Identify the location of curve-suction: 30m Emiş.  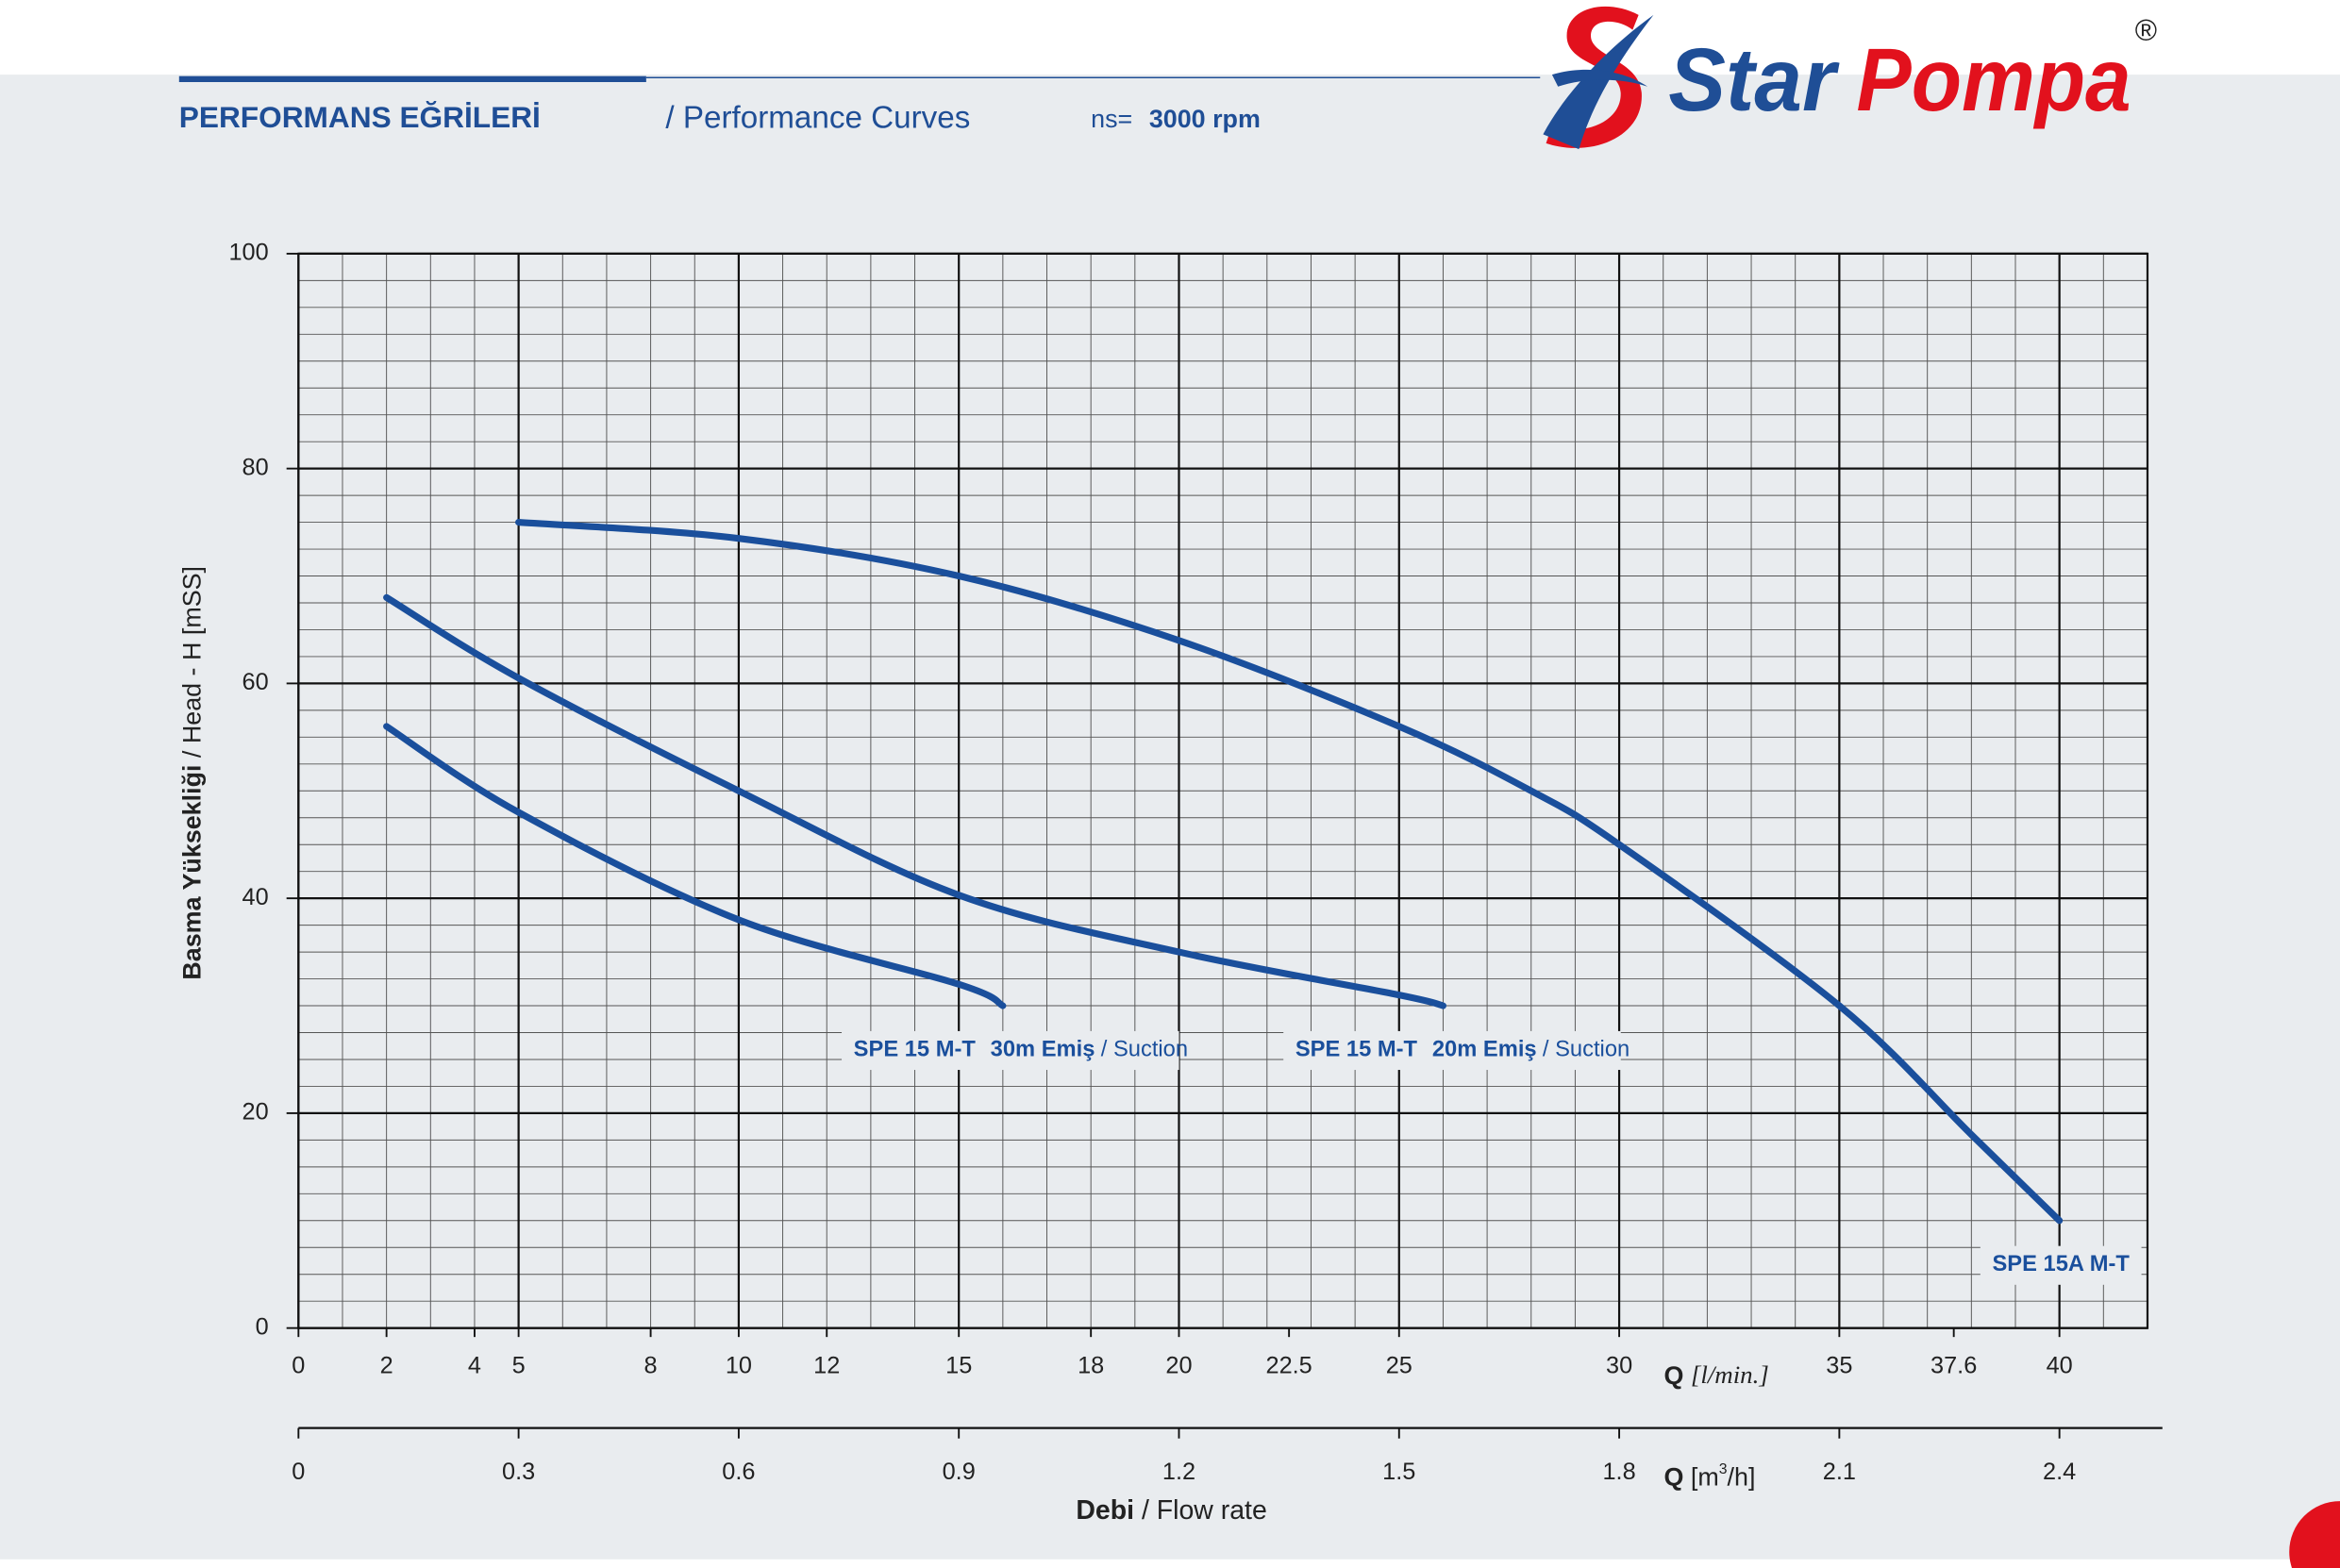
(1043, 1050).